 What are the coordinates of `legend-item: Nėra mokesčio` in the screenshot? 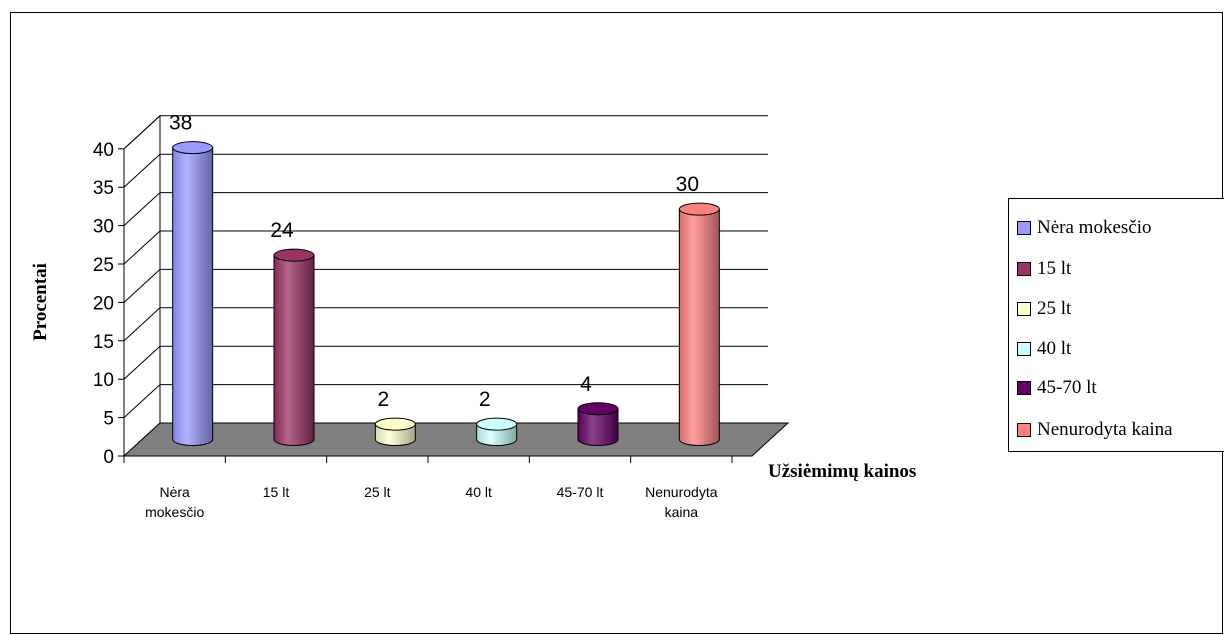 It's located at (1084, 228).